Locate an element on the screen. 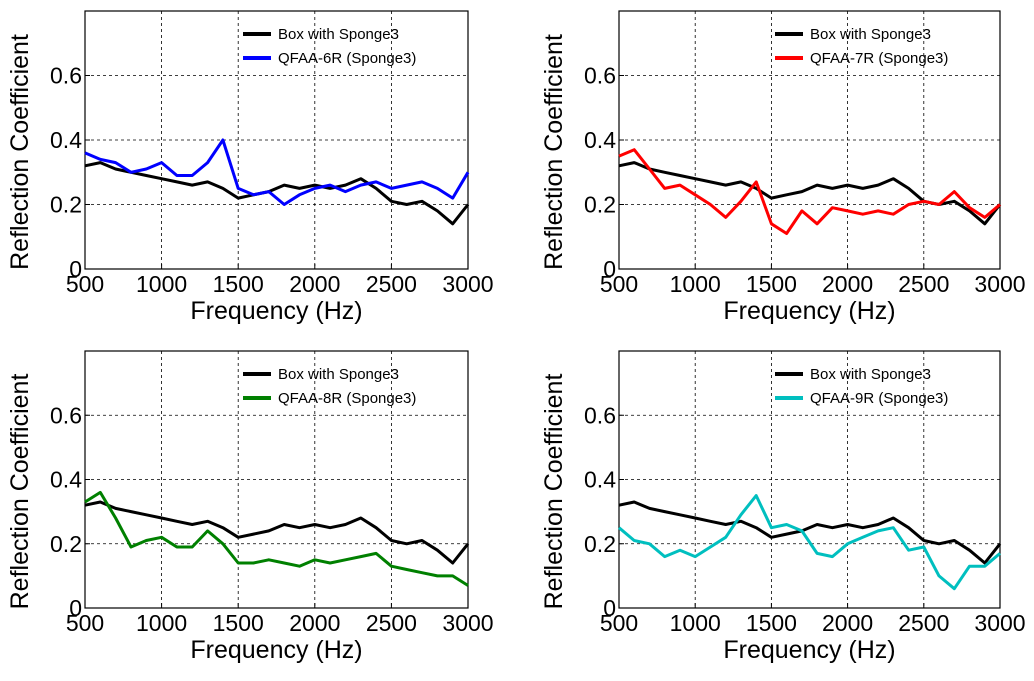 The height and width of the screenshot is (681, 1034). legend-label-2: QFAA-6R (Sponge3) is located at coordinates (347, 58).